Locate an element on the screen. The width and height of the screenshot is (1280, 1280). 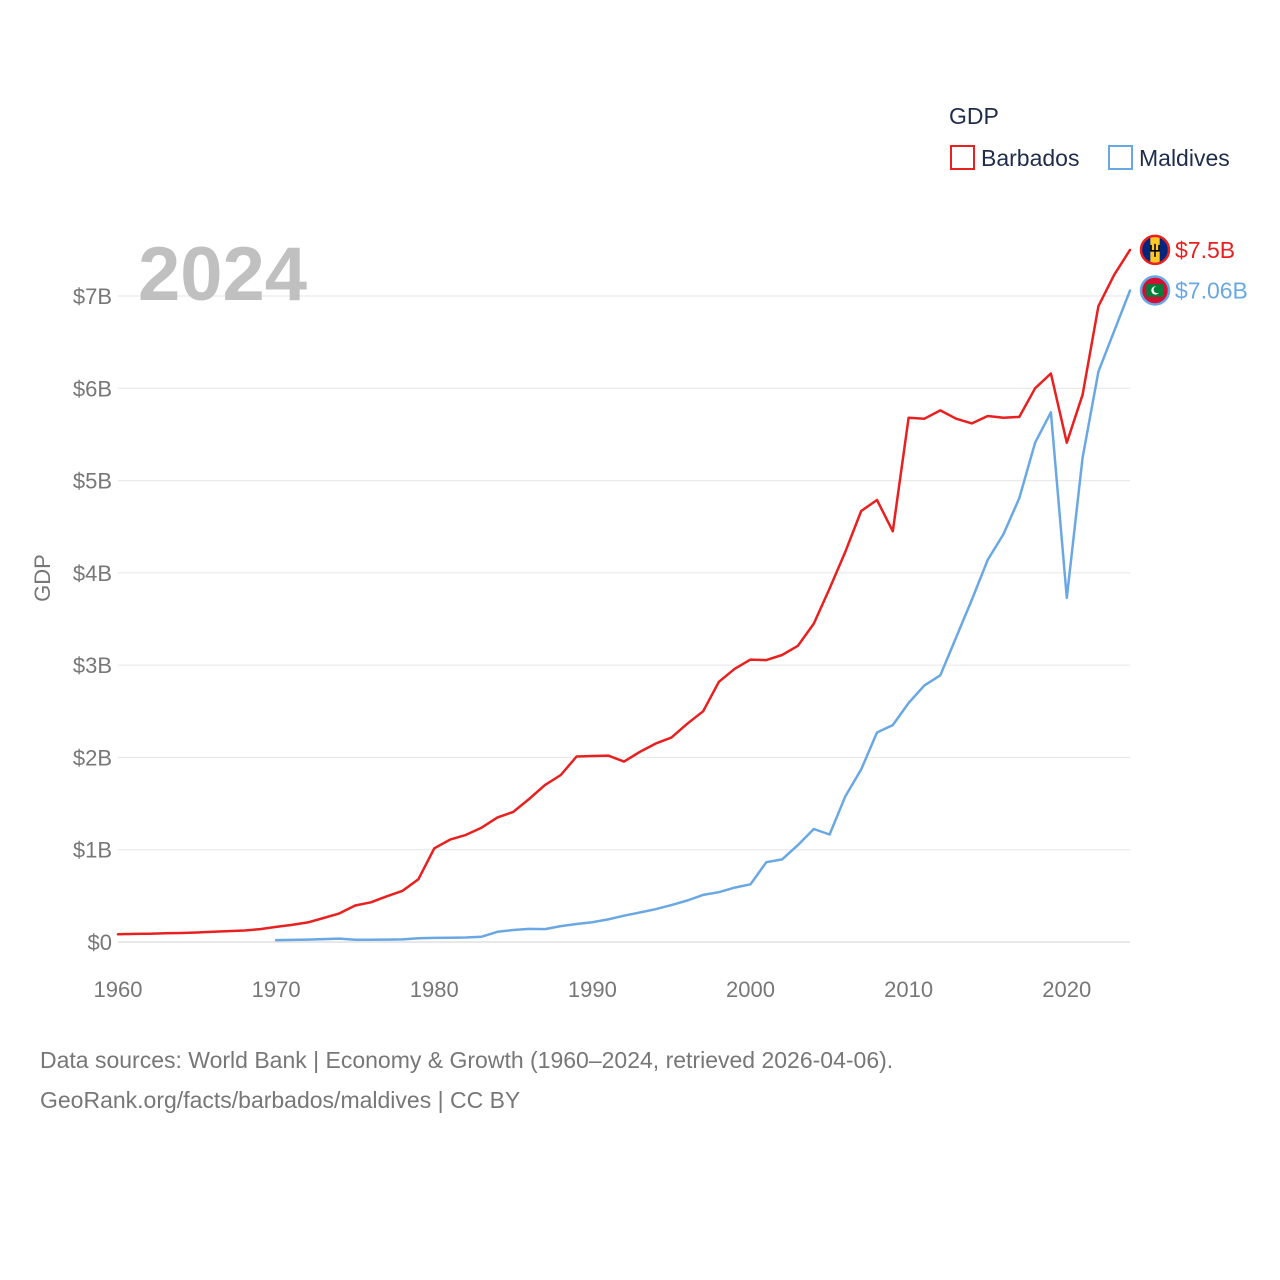
x-tick-label: 2020 is located at coordinates (1066, 989).